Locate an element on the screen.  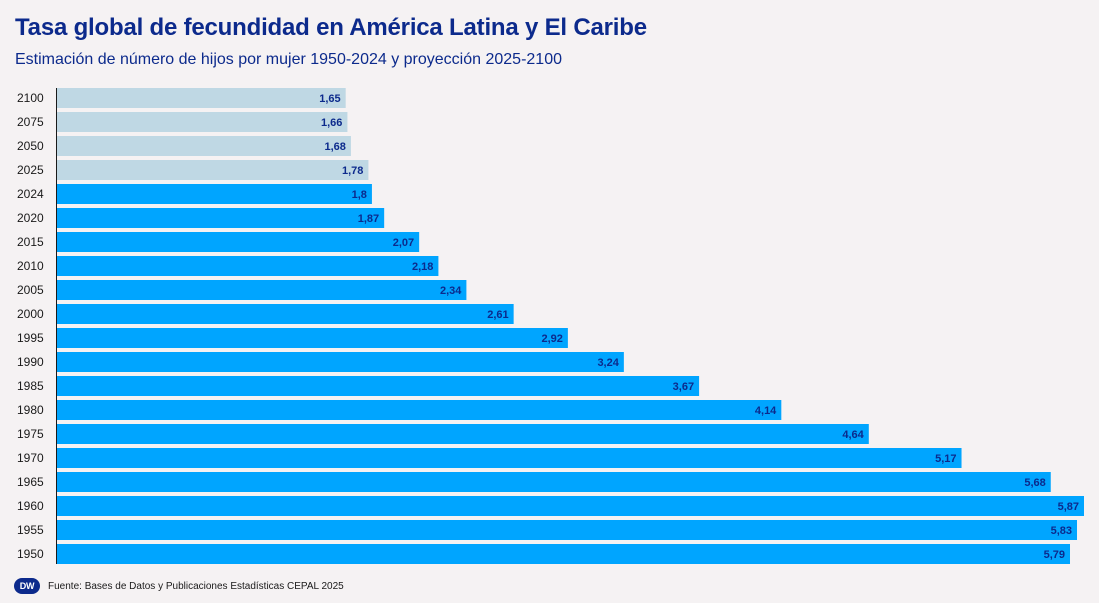
bar-1980 is located at coordinates (419, 410).